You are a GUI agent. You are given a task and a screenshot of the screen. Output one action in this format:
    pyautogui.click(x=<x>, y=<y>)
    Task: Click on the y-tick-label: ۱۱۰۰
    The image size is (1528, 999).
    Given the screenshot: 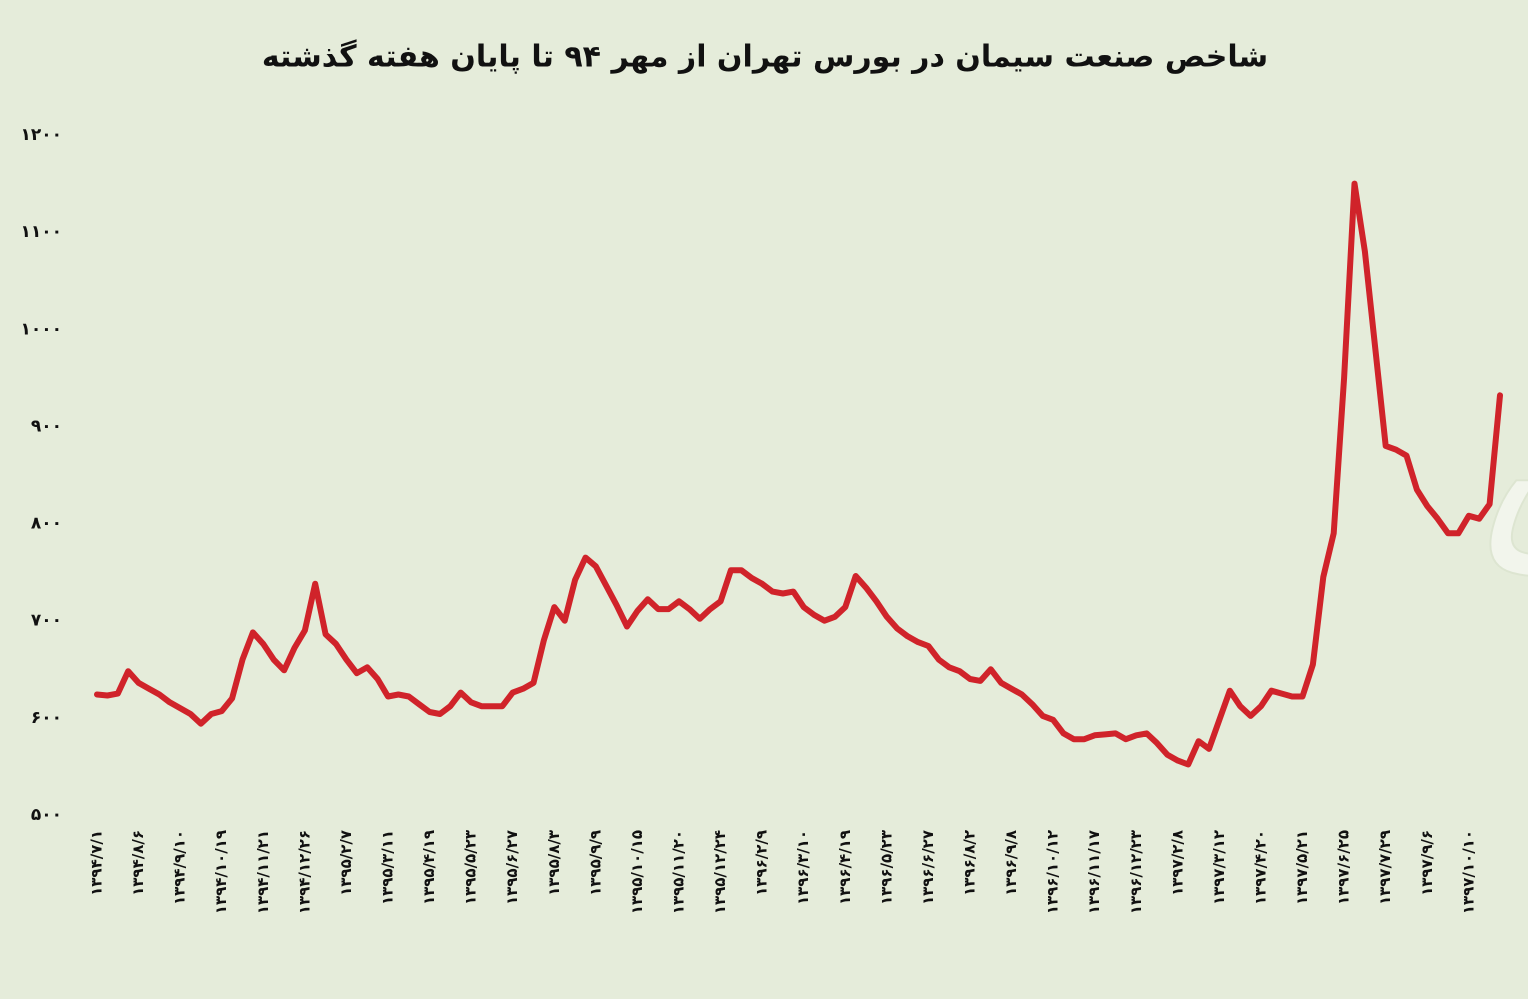 What is the action you would take?
    pyautogui.click(x=41, y=232)
    